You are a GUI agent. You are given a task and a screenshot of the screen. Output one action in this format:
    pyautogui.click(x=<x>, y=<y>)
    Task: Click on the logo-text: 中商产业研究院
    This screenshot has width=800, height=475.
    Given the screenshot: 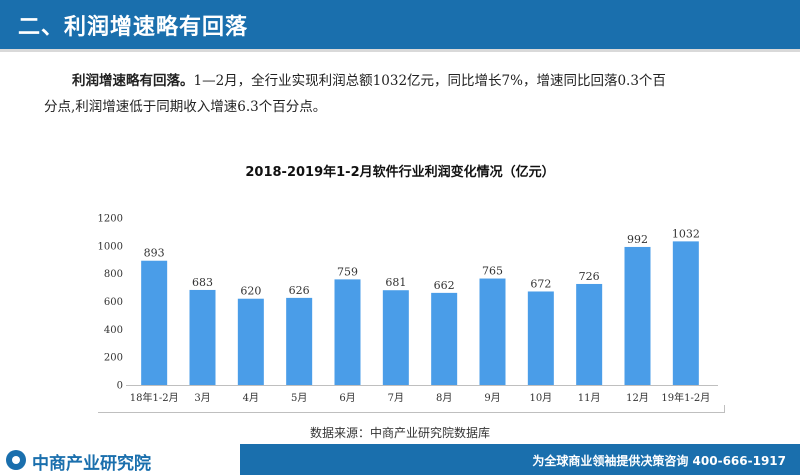 What is the action you would take?
    pyautogui.click(x=91, y=464)
    